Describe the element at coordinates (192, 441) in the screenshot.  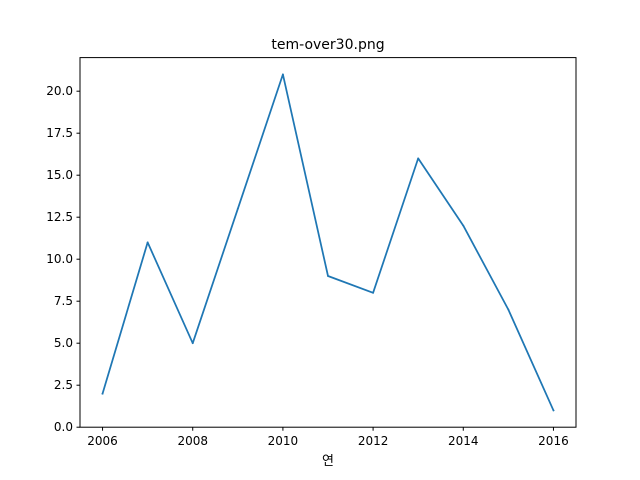
I see `x-tick-label: 2008` at that location.